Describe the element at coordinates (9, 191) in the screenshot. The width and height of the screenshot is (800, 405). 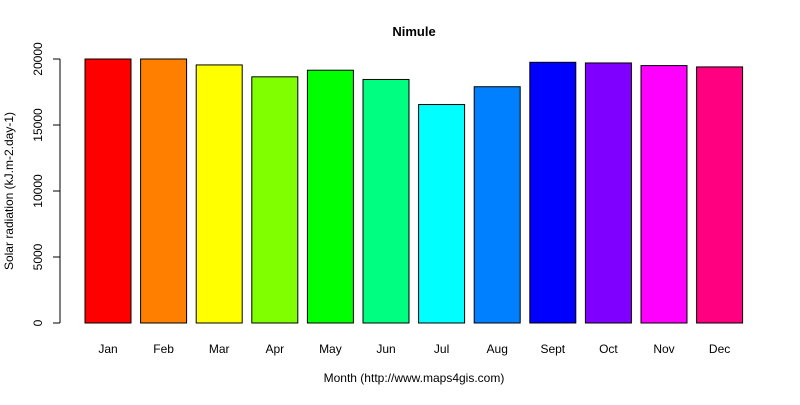
I see `y-axis-label: Solar radiation (kJ.m-2.day-1)` at that location.